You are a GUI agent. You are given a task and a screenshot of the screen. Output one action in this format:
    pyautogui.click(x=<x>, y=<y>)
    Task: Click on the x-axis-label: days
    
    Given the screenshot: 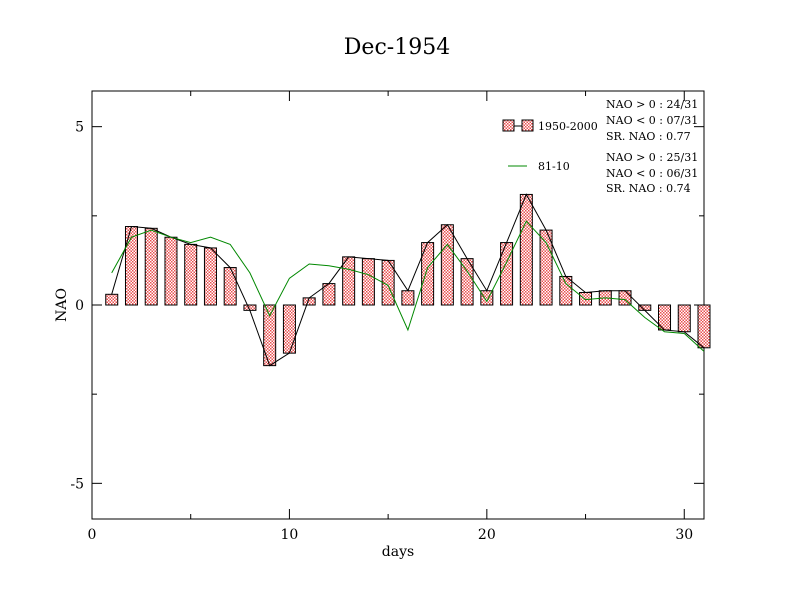 What is the action you would take?
    pyautogui.click(x=398, y=552)
    